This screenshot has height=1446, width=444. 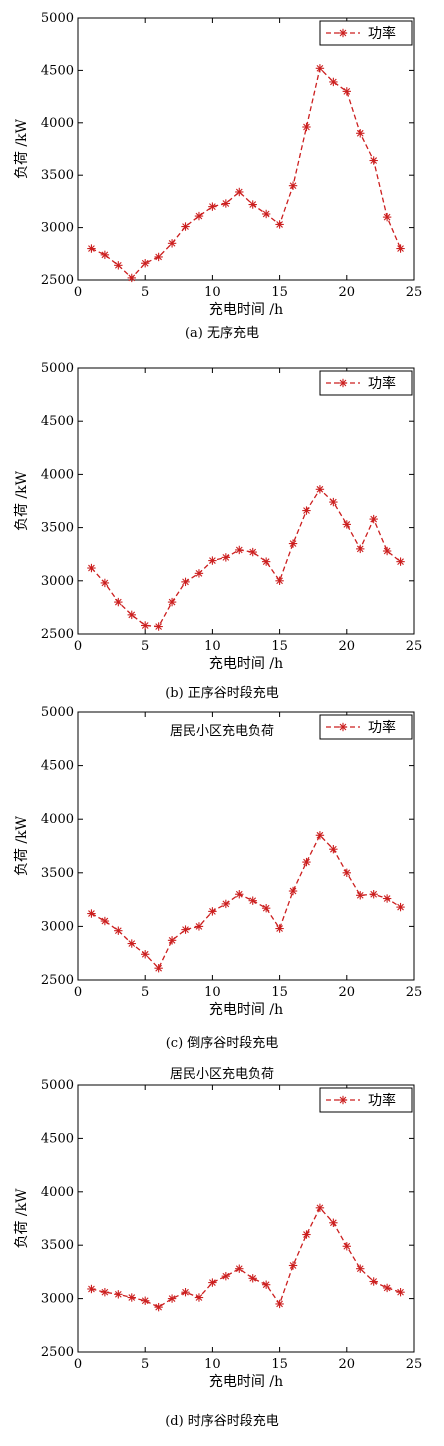 I want to click on chart-b-x-tick-label: 5, so click(x=145, y=646).